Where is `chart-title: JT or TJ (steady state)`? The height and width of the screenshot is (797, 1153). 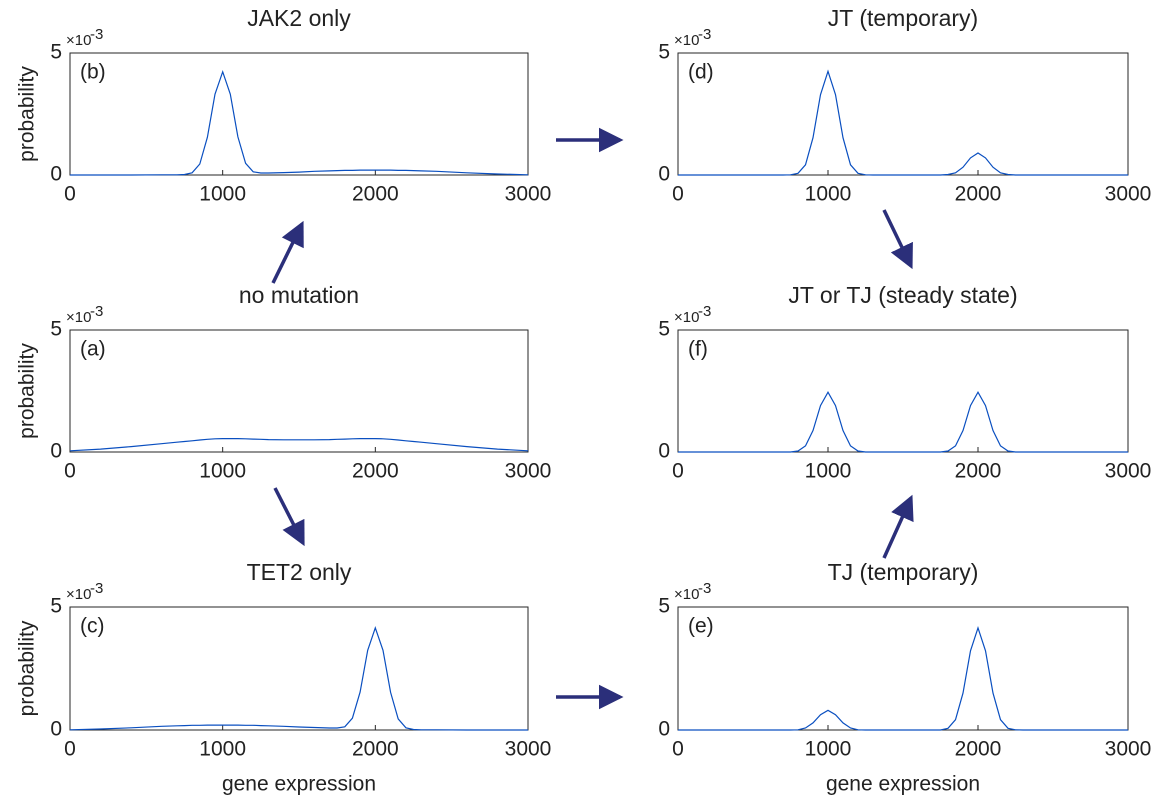 chart-title: JT or TJ (steady state) is located at coordinates (902, 295).